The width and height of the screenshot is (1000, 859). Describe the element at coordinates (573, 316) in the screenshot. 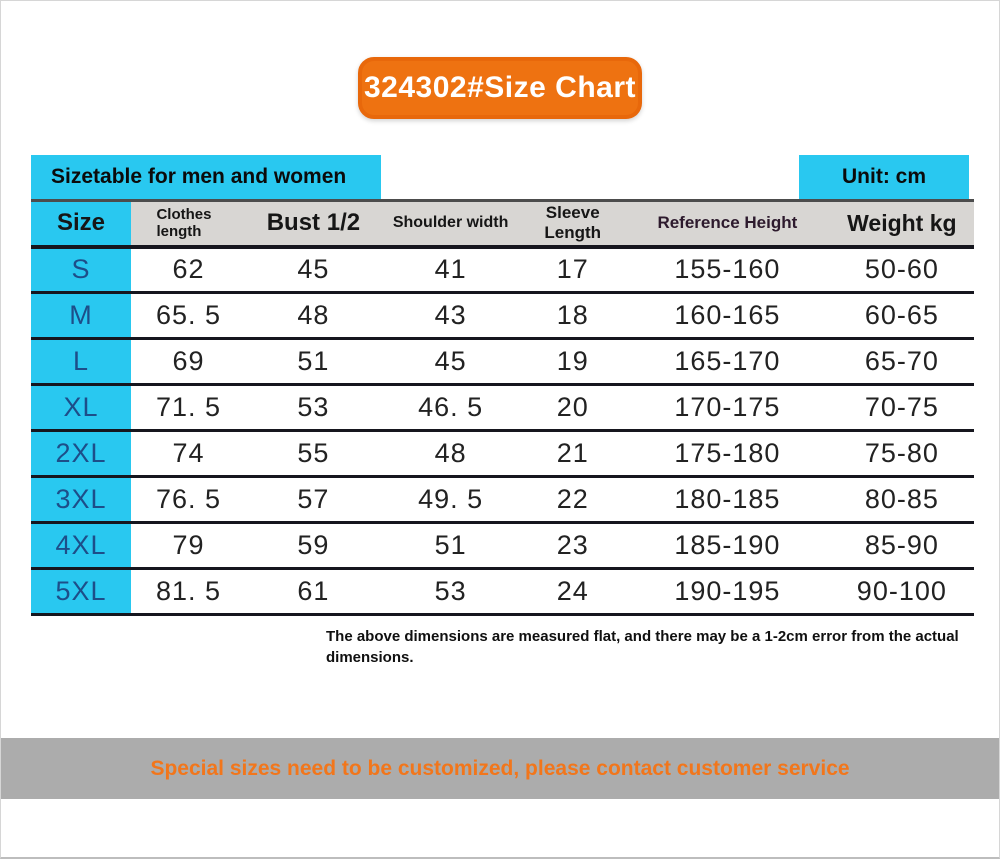

I see `value-cell: 18` at that location.